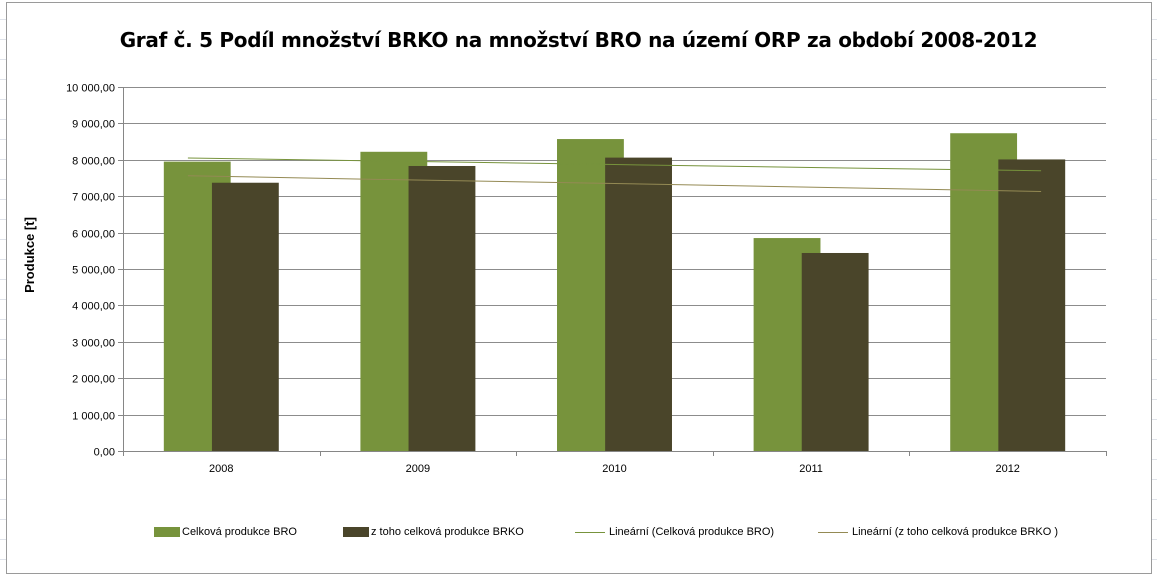  Describe the element at coordinates (90, 89) in the screenshot. I see `y-tick-label: 10 000,00` at that location.